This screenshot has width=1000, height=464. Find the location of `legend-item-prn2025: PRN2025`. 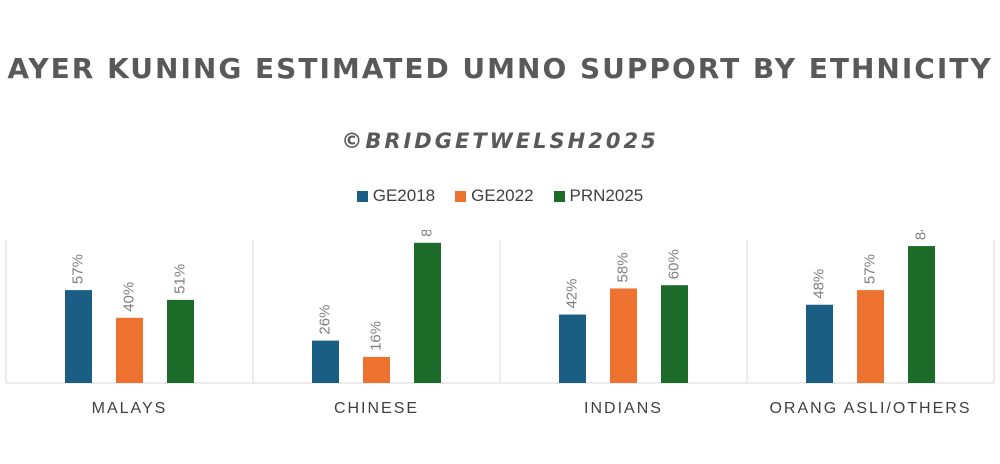

legend-item-prn2025: PRN2025 is located at coordinates (598, 196).